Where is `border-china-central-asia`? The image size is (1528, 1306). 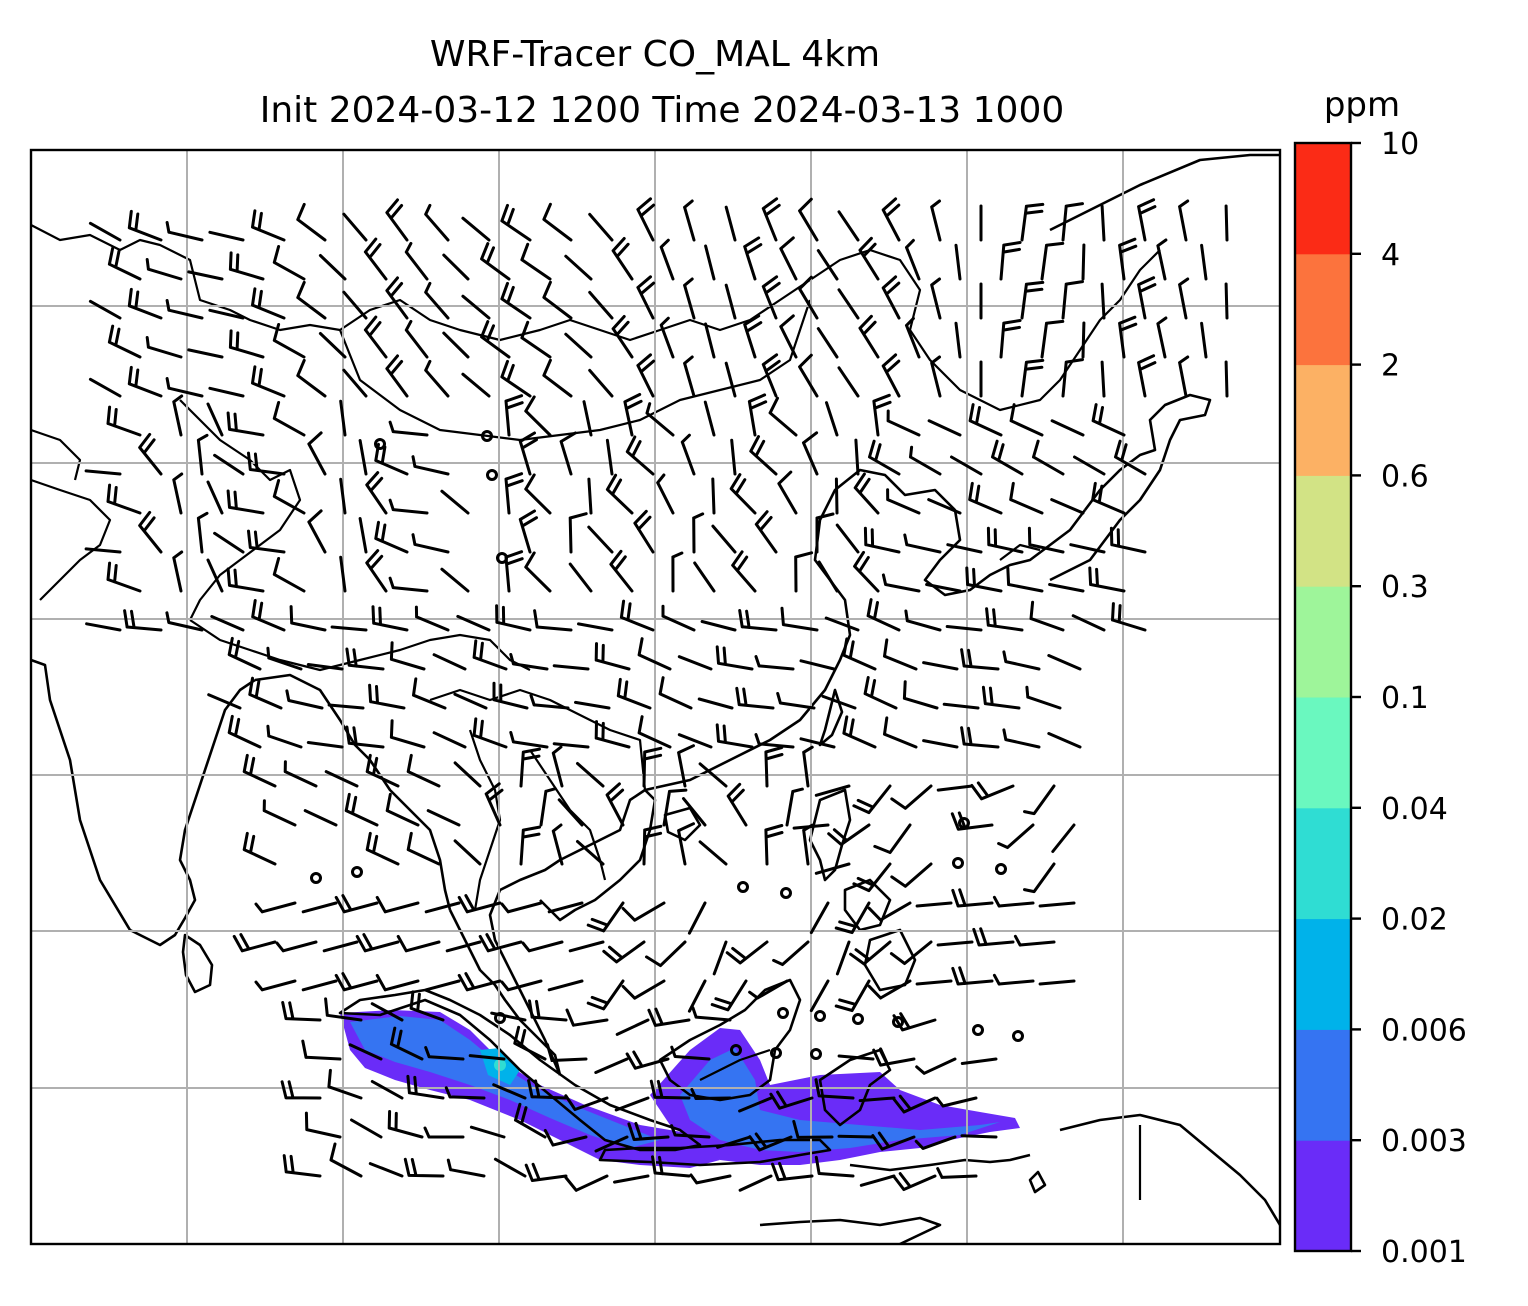 border-china-central-asia is located at coordinates (240, 510).